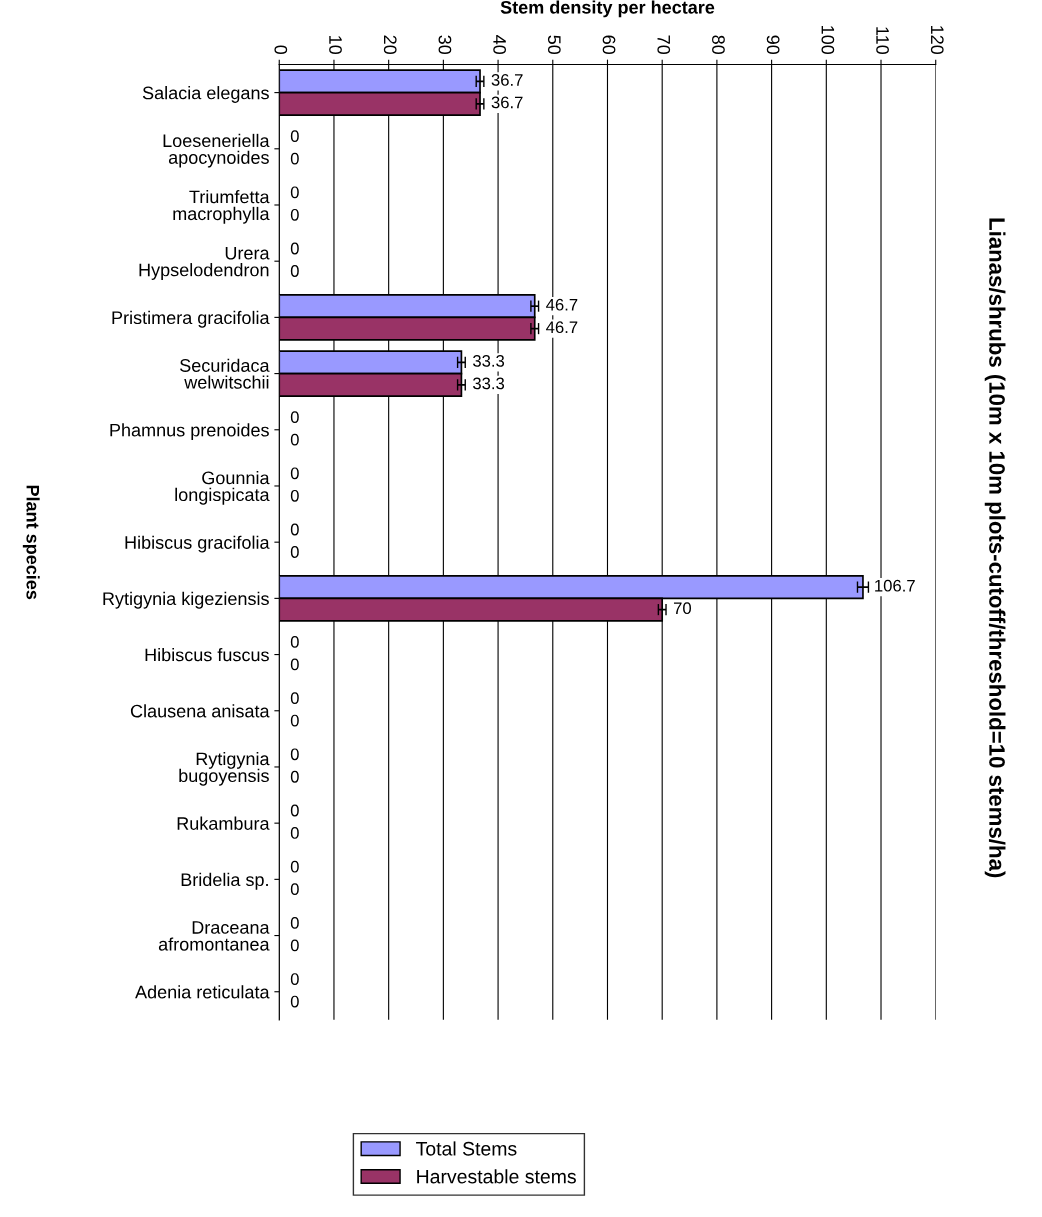 Image resolution: width=1042 pixels, height=1217 pixels. I want to click on y-tick-label: Adenia reticulata, so click(202, 992).